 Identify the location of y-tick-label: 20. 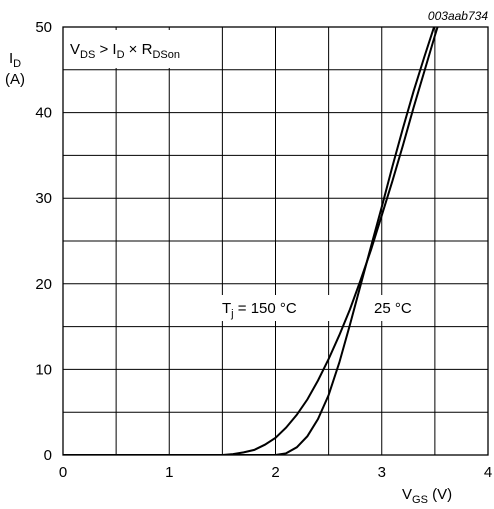
(43, 284).